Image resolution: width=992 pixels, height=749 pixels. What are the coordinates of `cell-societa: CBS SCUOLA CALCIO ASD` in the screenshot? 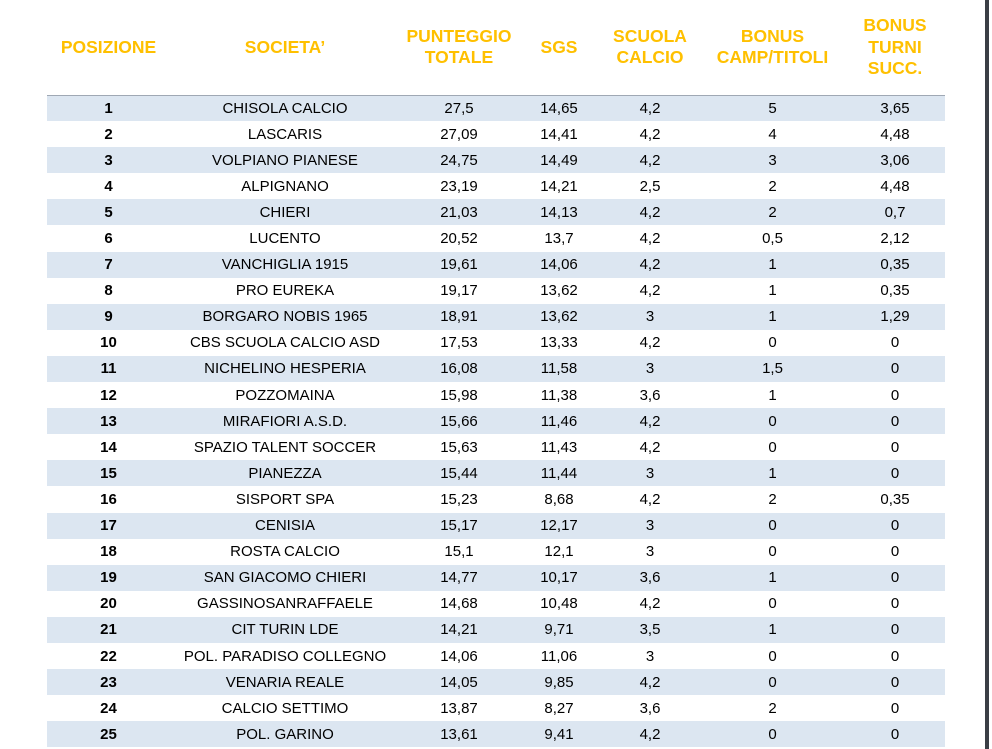 It's located at (285, 343).